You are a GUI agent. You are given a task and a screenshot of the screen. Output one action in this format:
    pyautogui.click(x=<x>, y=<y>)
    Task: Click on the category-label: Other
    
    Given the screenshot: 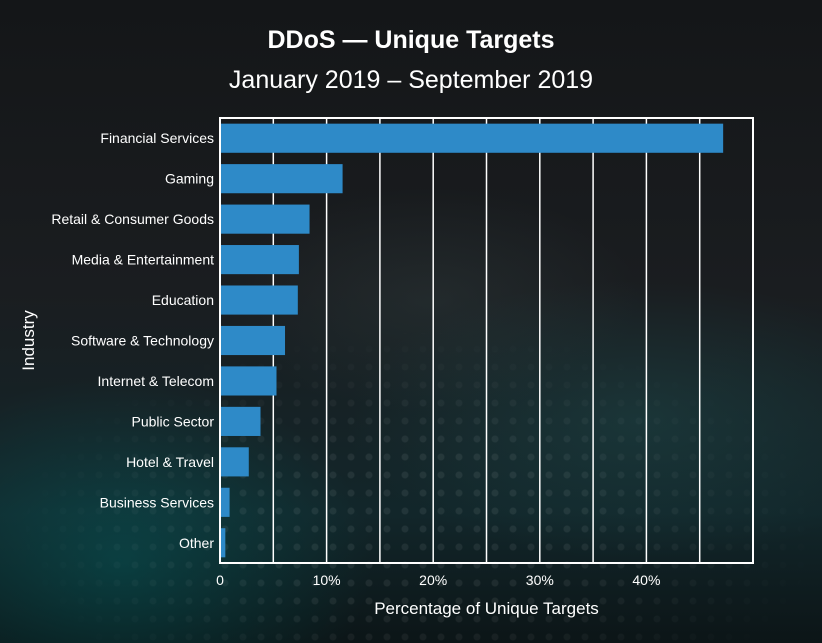 What is the action you would take?
    pyautogui.click(x=196, y=543)
    